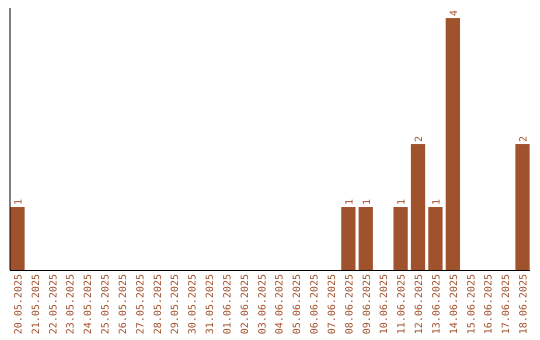  What do you see at coordinates (506, 304) in the screenshot?
I see `x-tick-label: 17.06.2025` at bounding box center [506, 304].